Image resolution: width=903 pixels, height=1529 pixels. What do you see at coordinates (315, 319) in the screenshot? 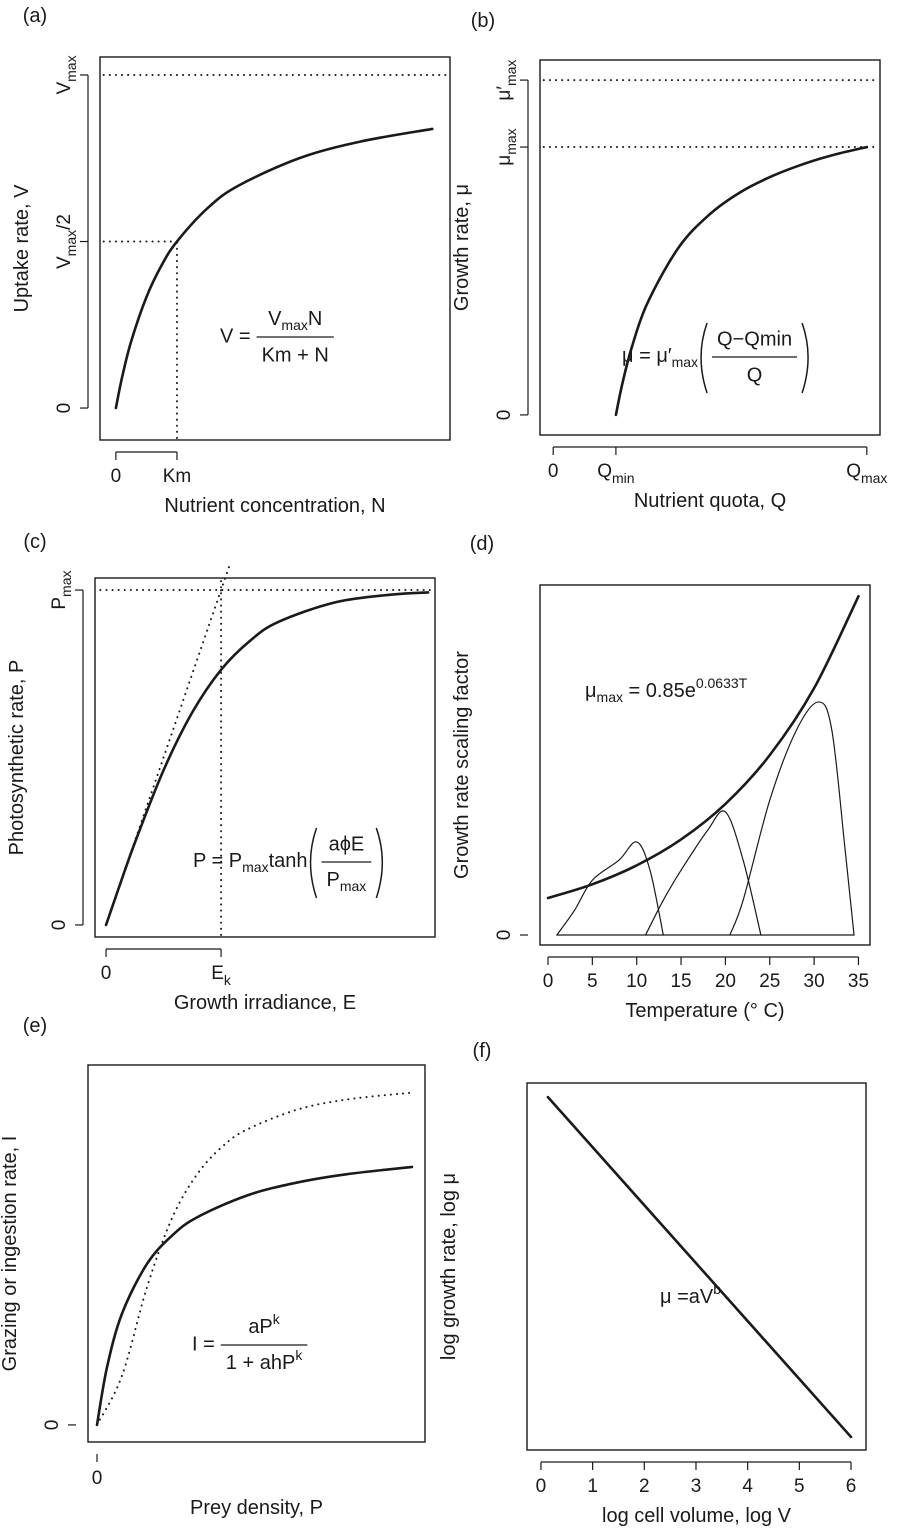
I see `text-part: N` at bounding box center [315, 319].